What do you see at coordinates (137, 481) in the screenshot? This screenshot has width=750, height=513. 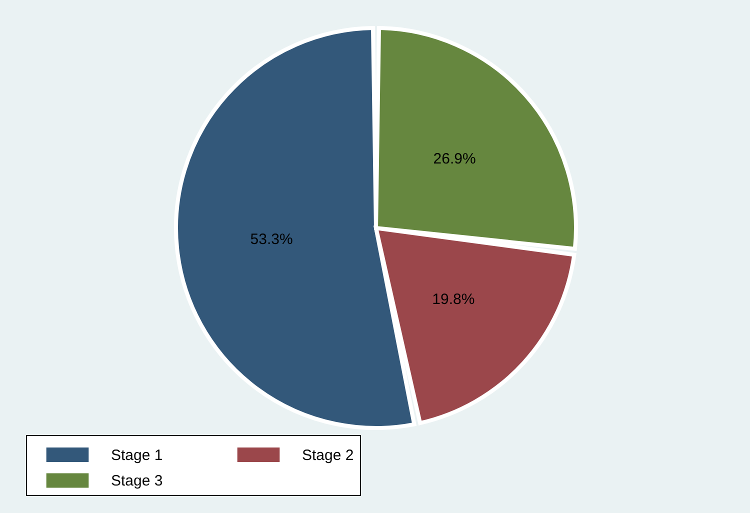 I see `legend-label: Stage 3` at bounding box center [137, 481].